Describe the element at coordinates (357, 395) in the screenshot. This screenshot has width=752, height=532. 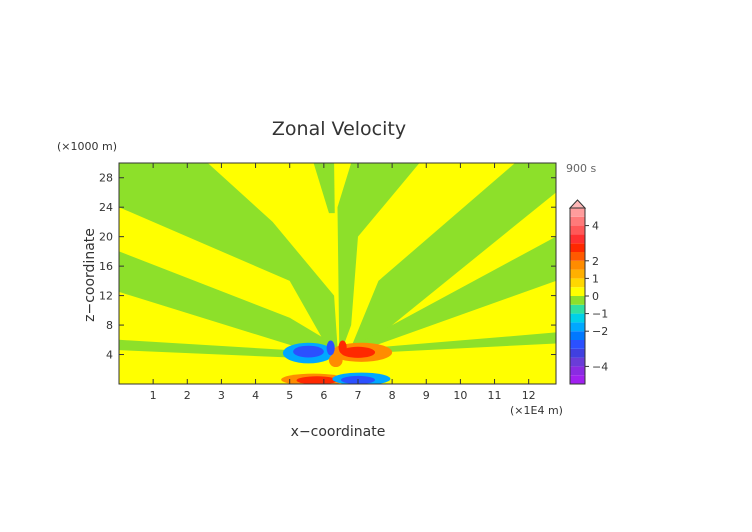
I see `x-tick-label: 7` at that location.